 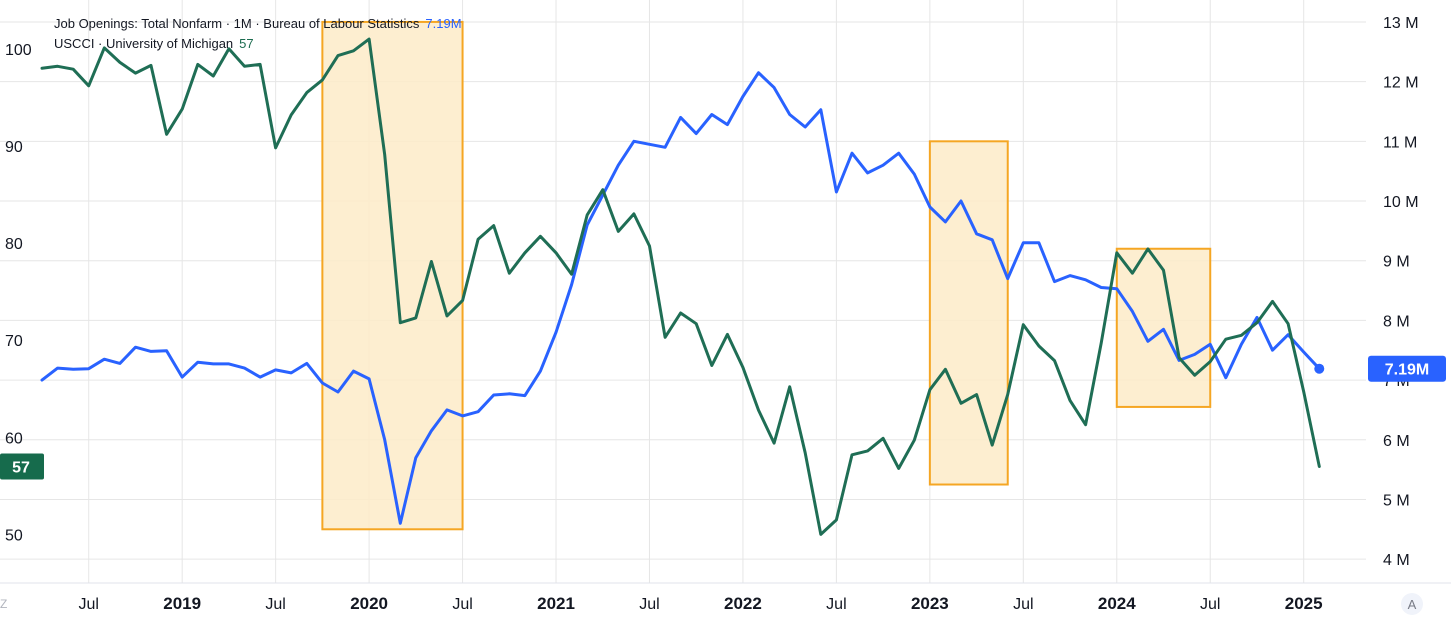 What do you see at coordinates (14, 147) in the screenshot?
I see `left-axis-tick-label: 90` at bounding box center [14, 147].